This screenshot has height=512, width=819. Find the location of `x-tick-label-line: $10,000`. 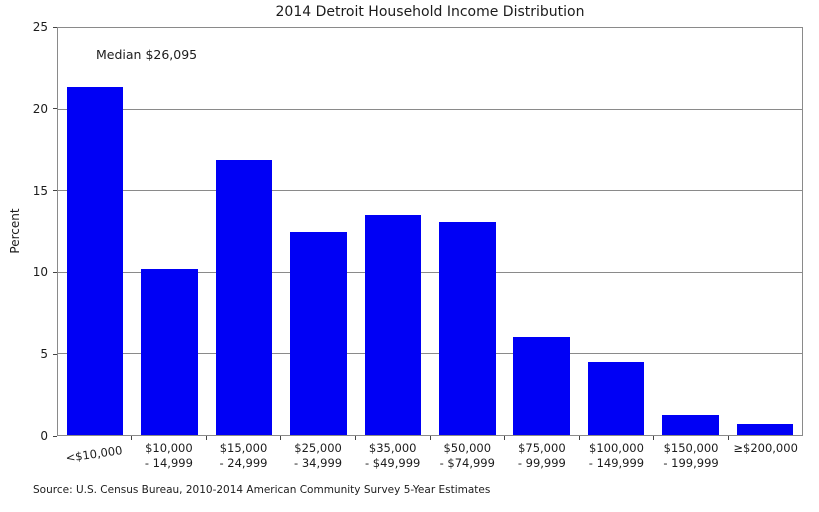

x-tick-label-line: $10,000 is located at coordinates (169, 448).